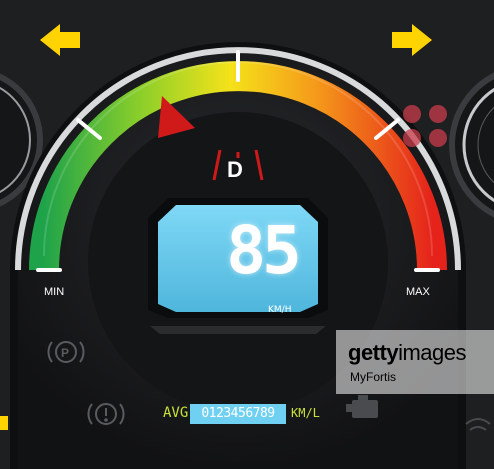 The height and width of the screenshot is (469, 494). I want to click on right-side-gauge, so click(471, 145).